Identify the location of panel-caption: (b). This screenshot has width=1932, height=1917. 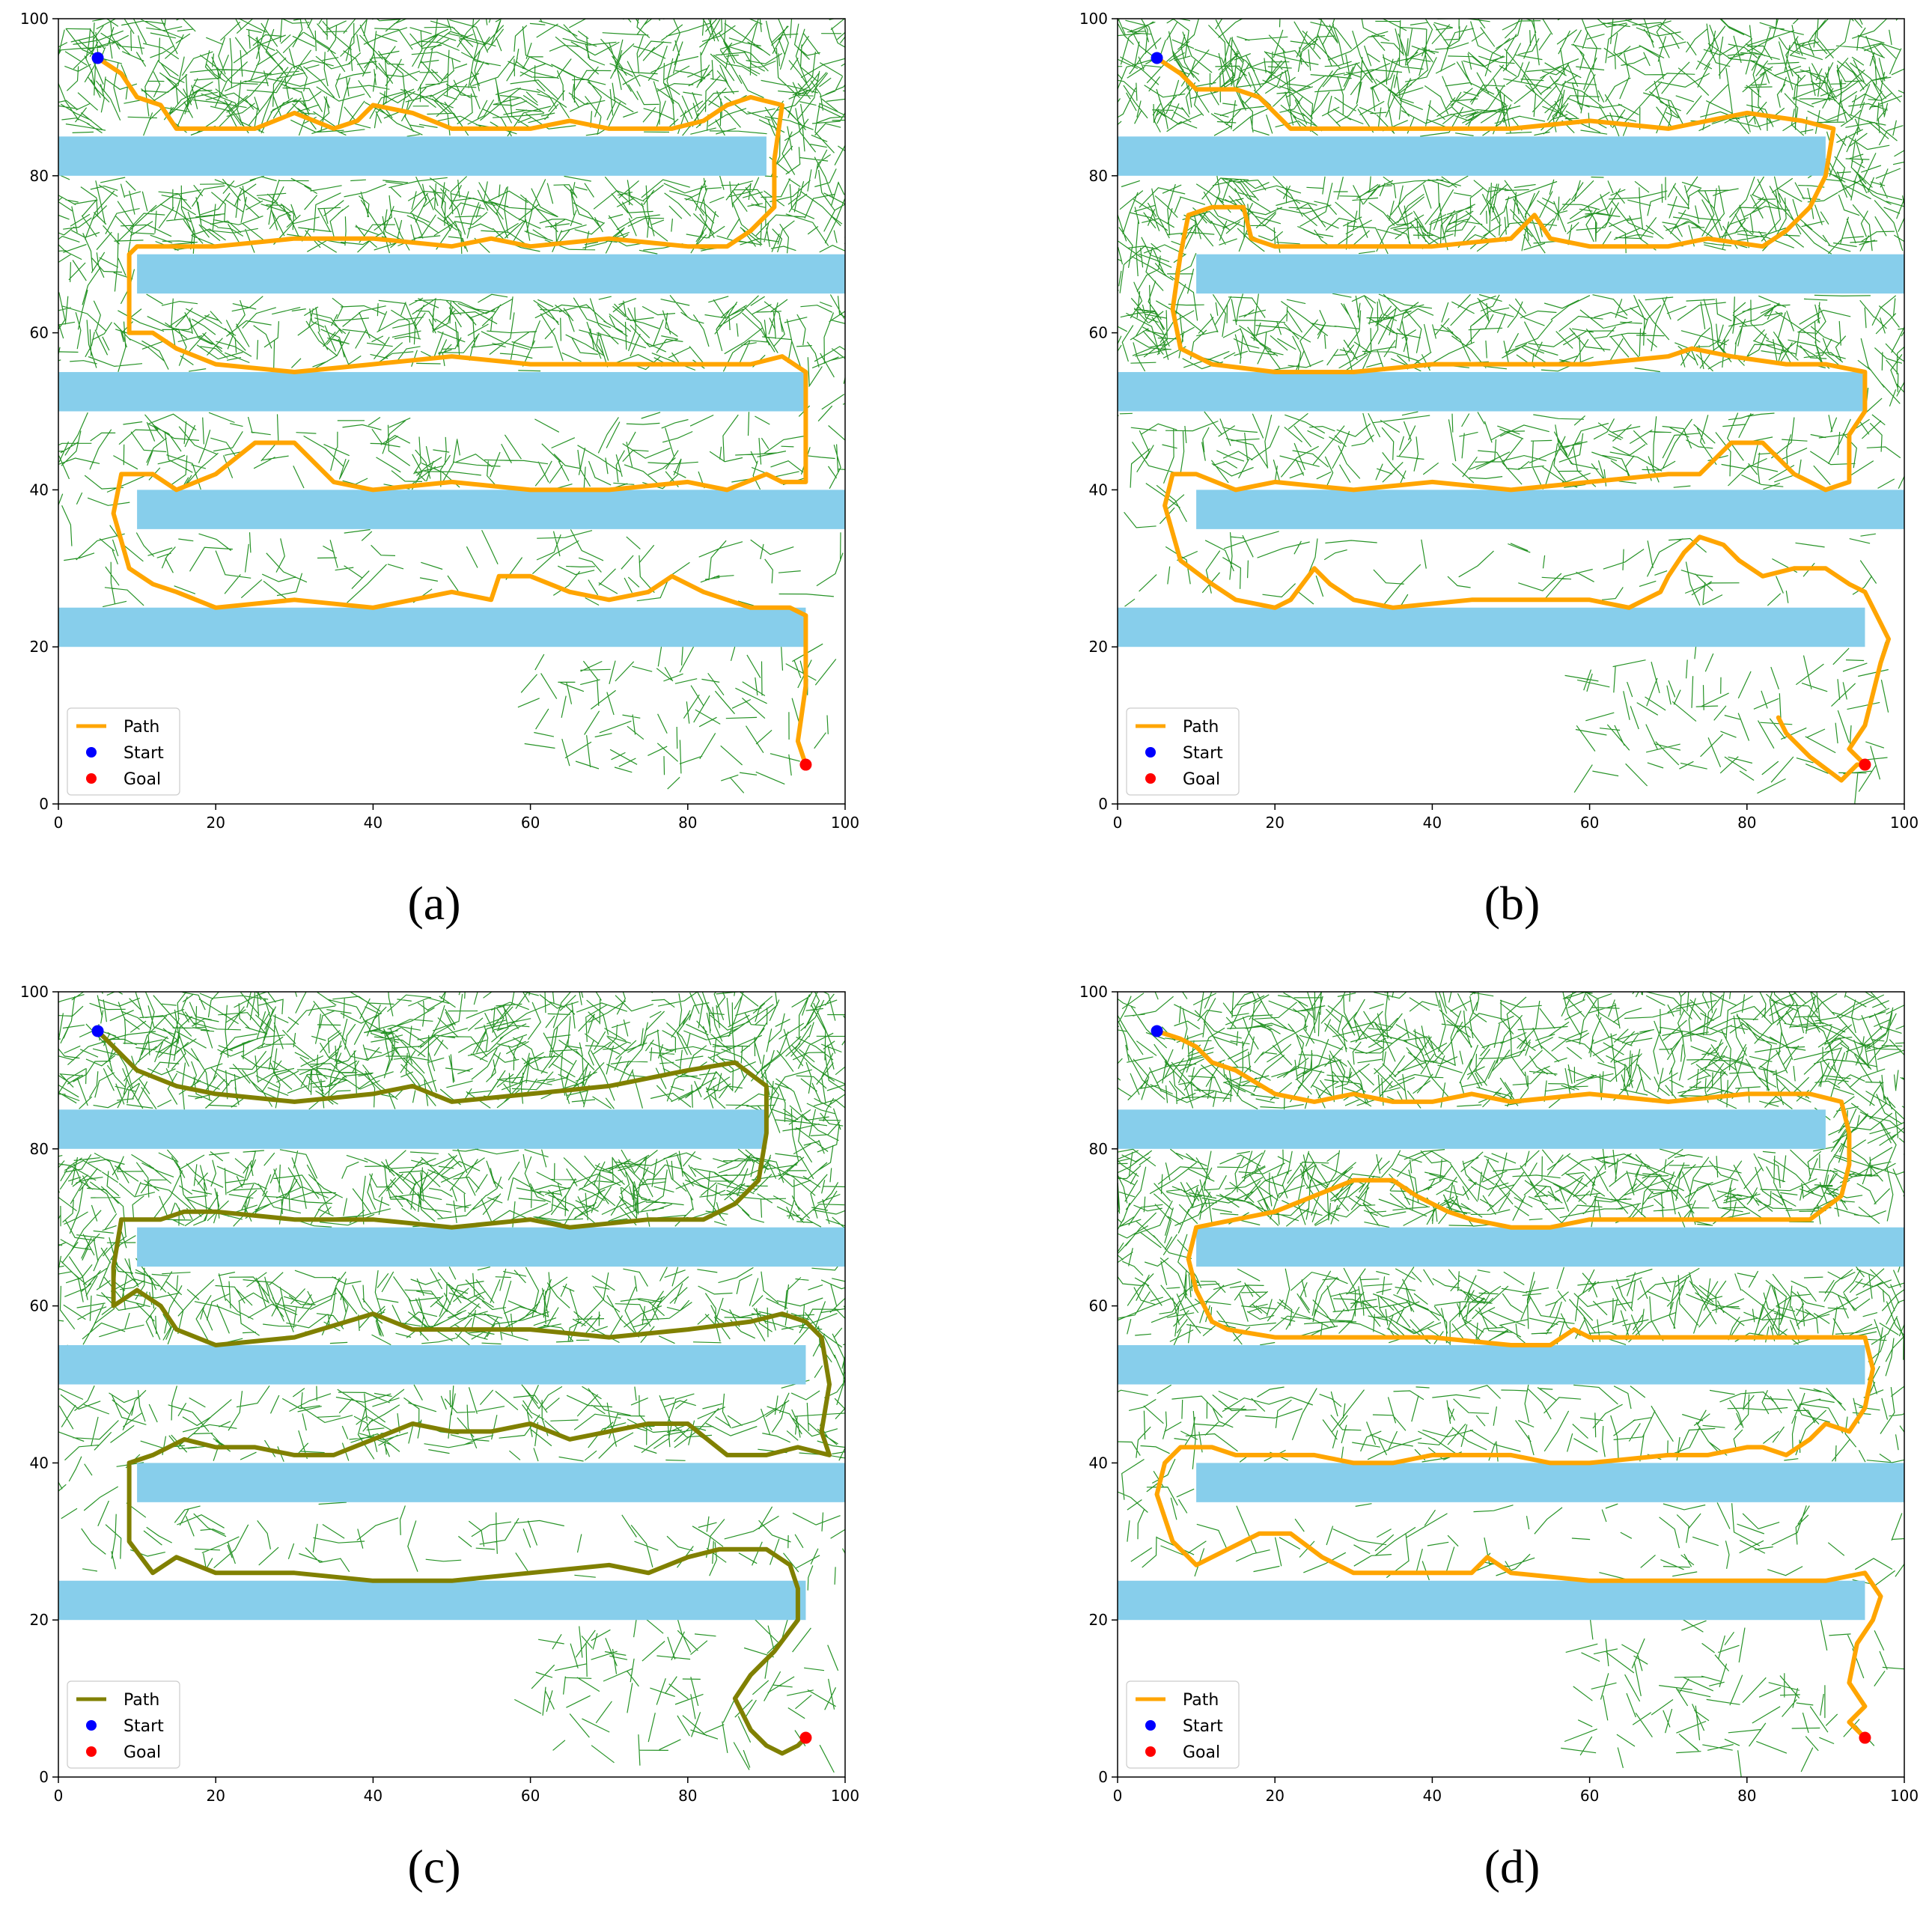
(1512, 903).